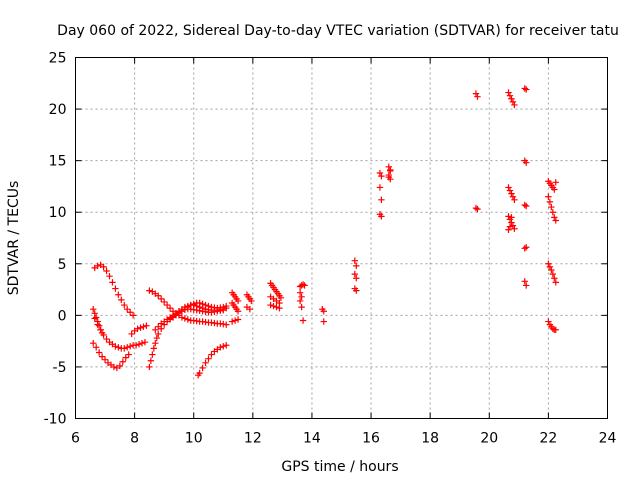 The image size is (640, 480). I want to click on series-arc-p, so click(355, 275).